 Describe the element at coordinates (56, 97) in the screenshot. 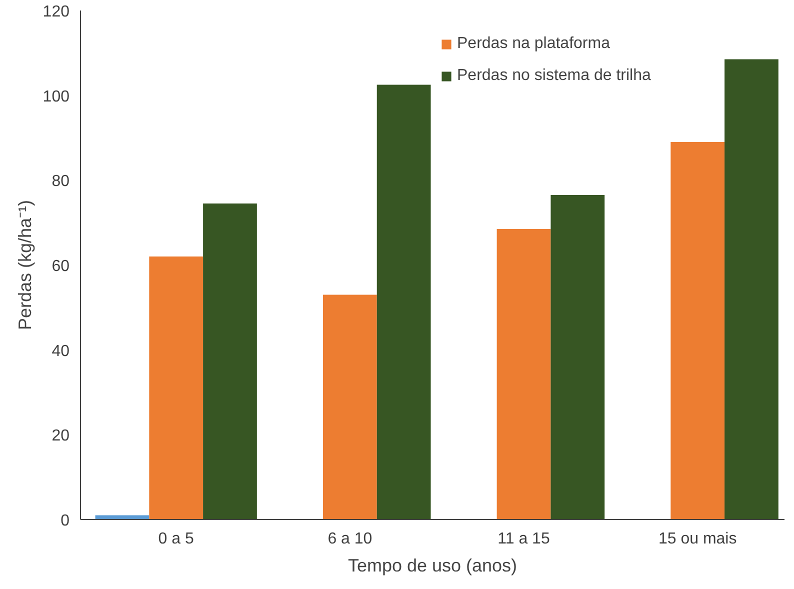

I see `y-tick-label: 100` at that location.